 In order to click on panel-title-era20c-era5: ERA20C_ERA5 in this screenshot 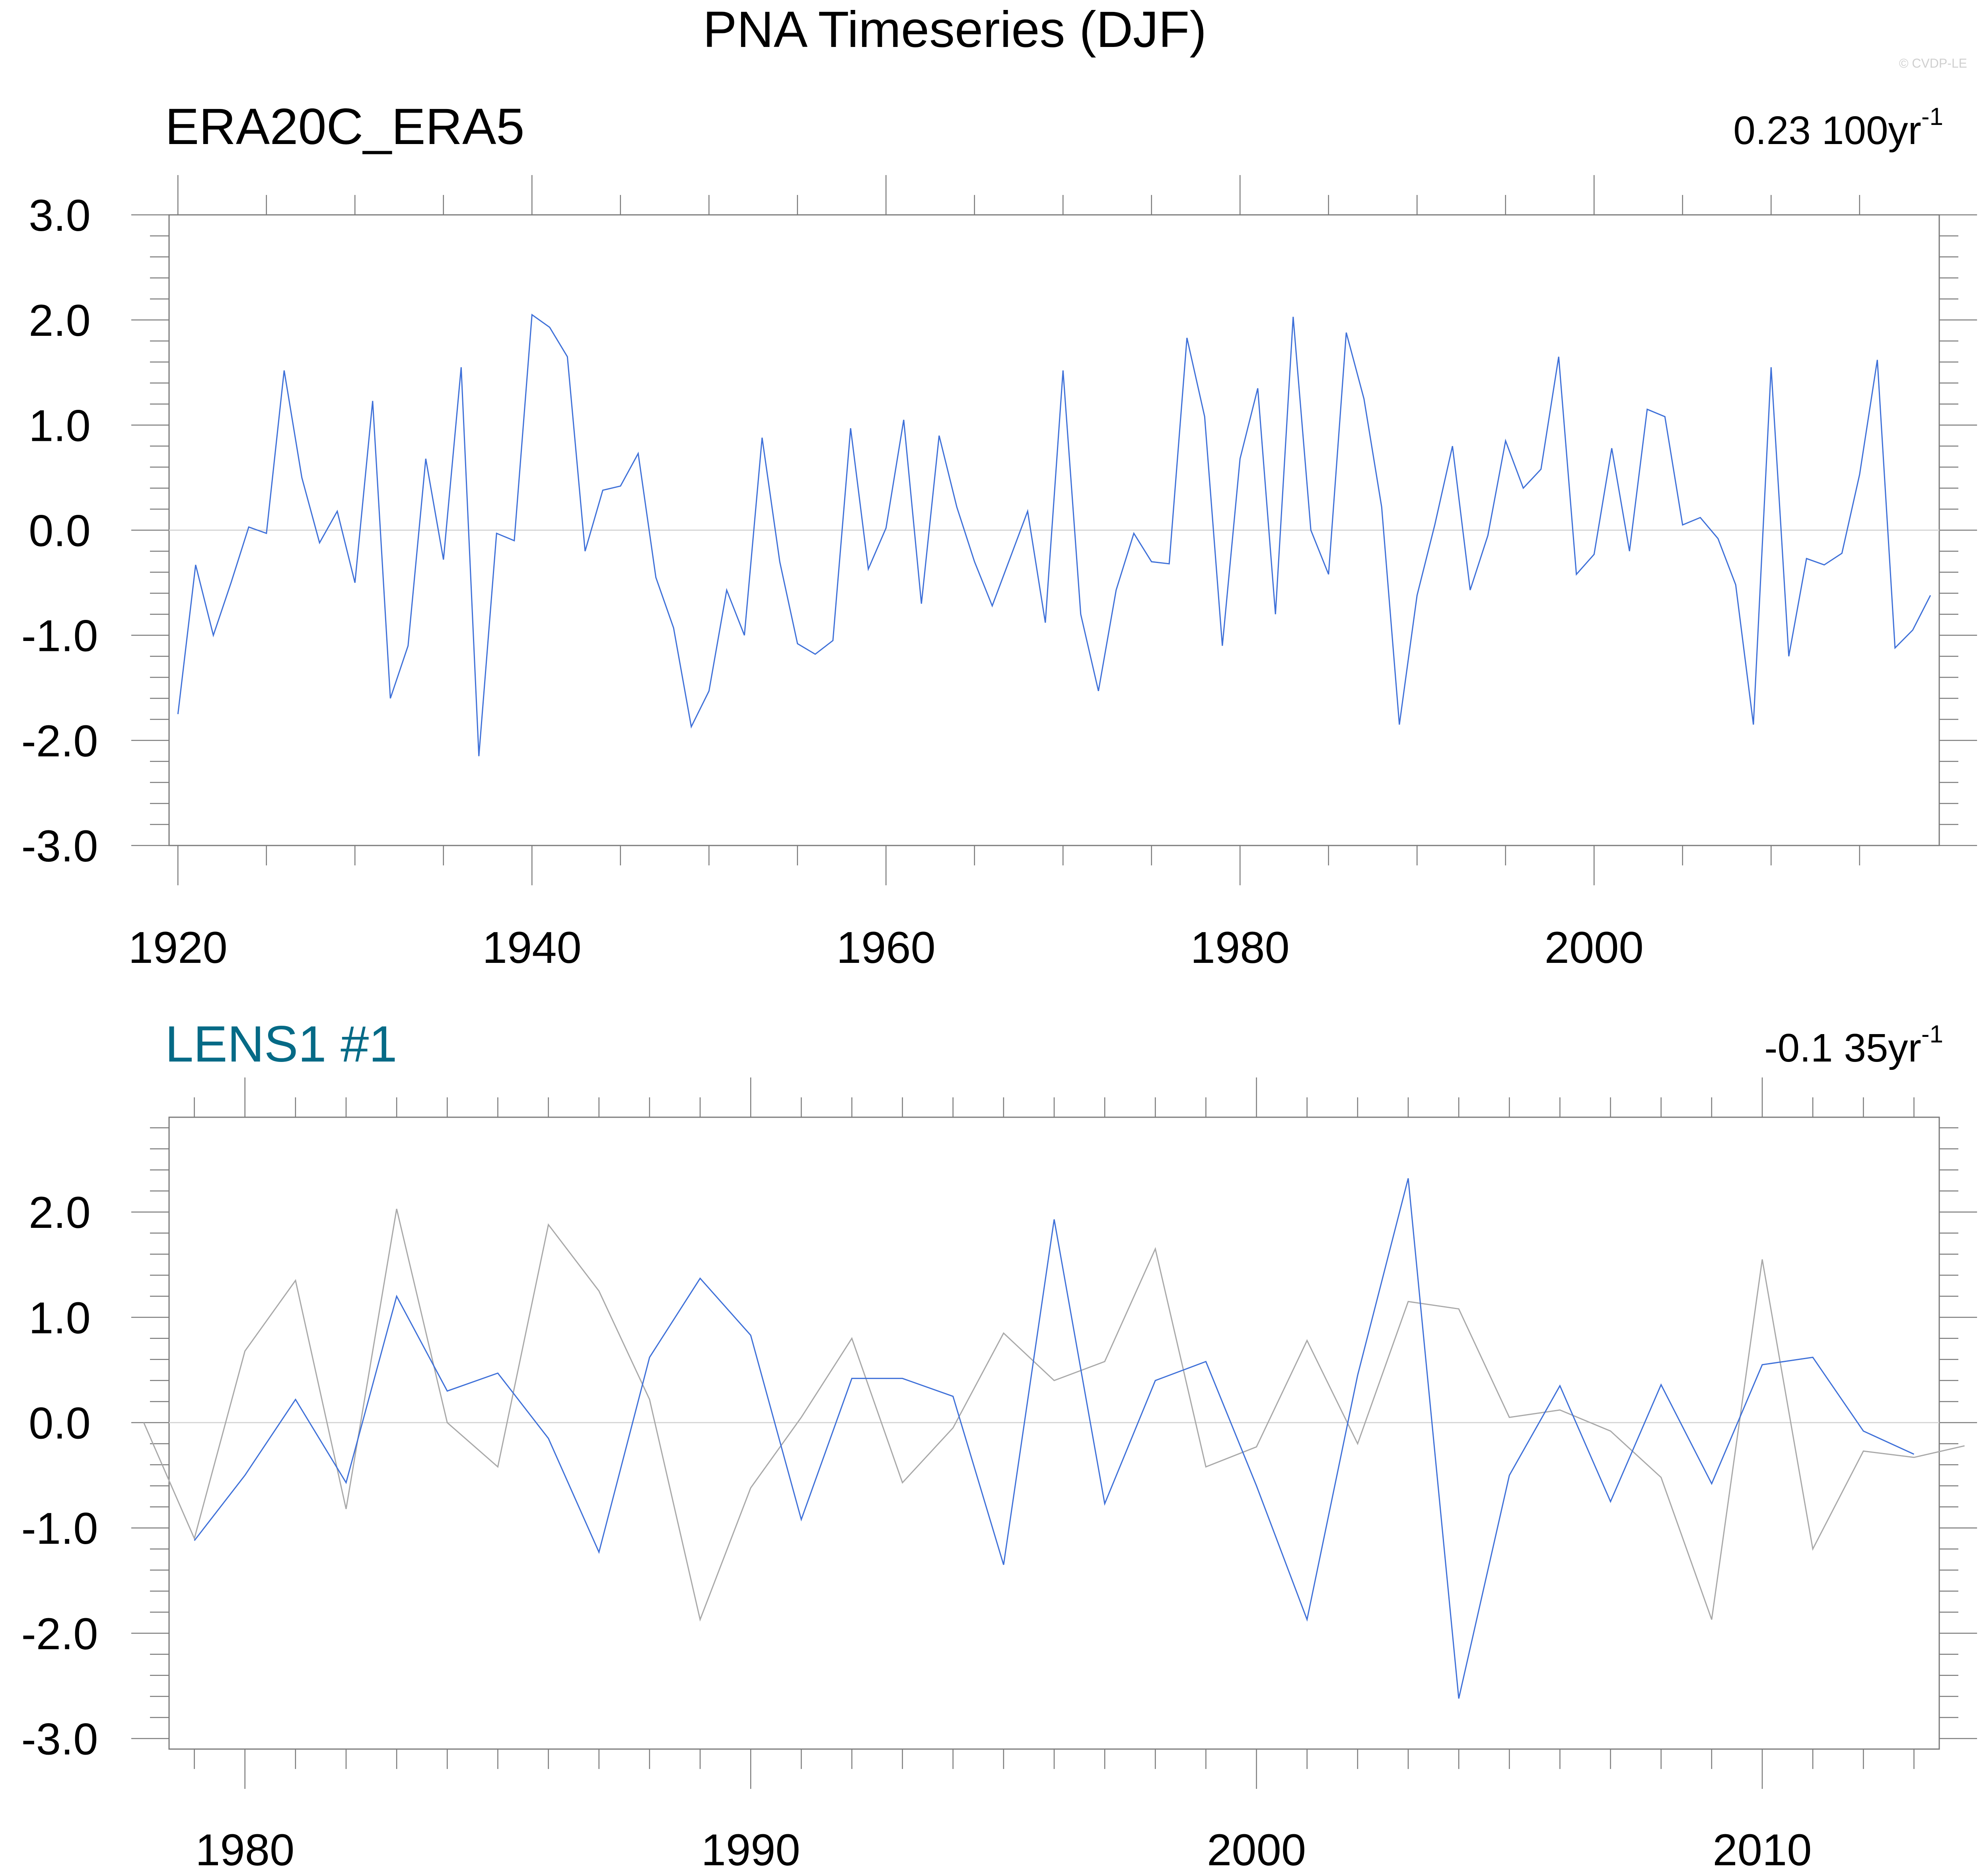, I will do `click(345, 127)`.